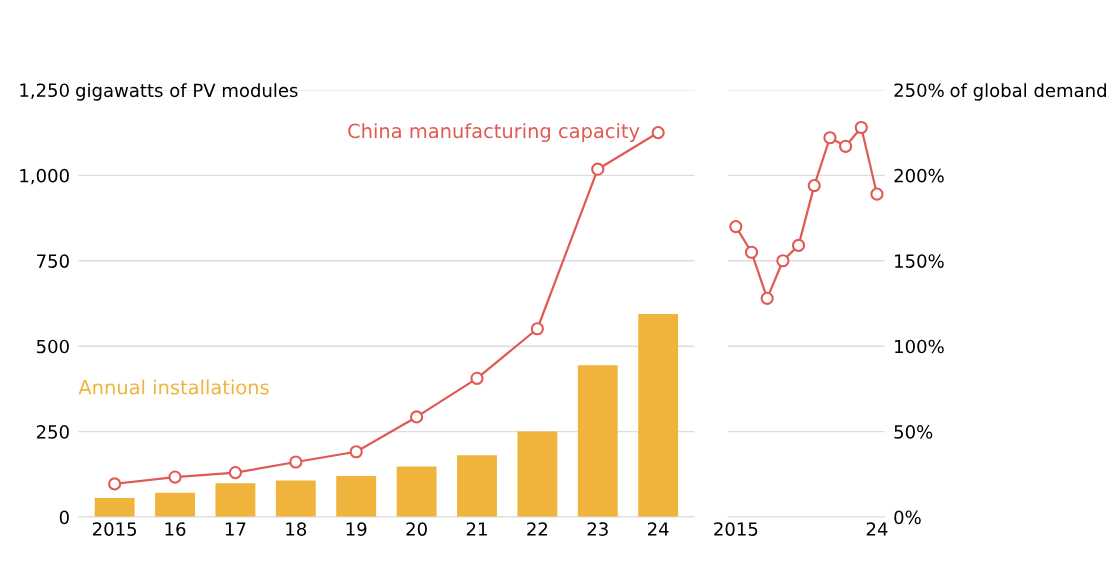  I want to click on x-tick-label: 19, so click(356, 529).